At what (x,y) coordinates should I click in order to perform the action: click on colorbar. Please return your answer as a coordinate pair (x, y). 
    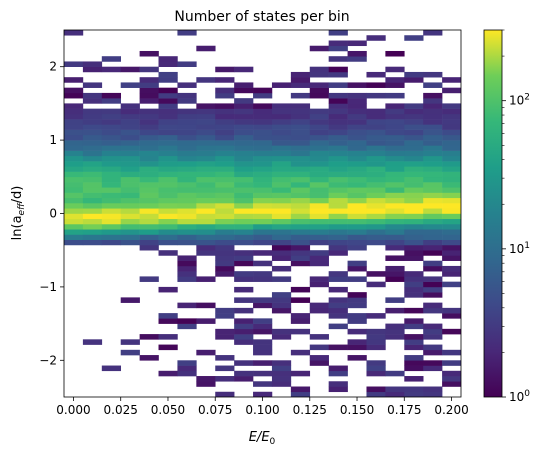
    Looking at the image, I should click on (493, 213).